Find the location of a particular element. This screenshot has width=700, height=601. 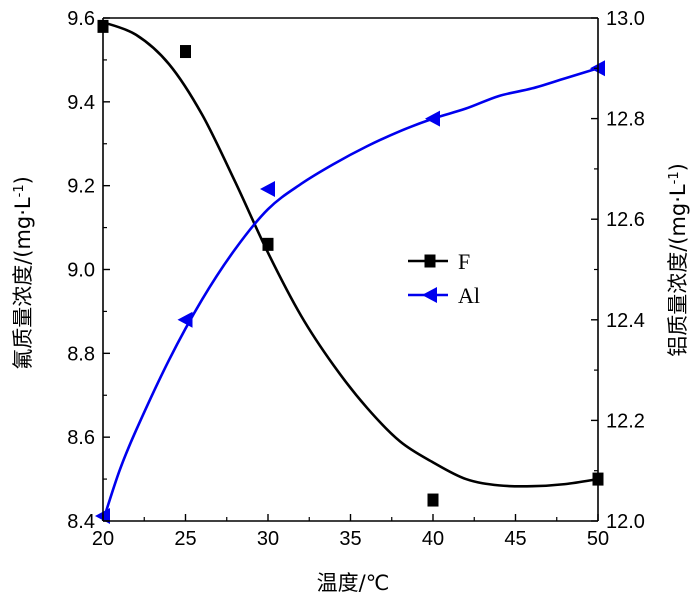

x-axis-label: 温度/℃ is located at coordinates (353, 583).